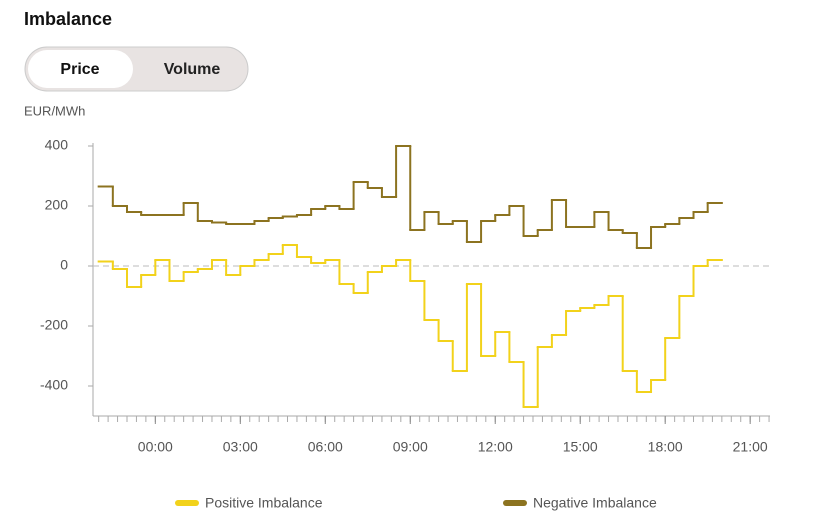  I want to click on x-tick-label: 15:00, so click(580, 447).